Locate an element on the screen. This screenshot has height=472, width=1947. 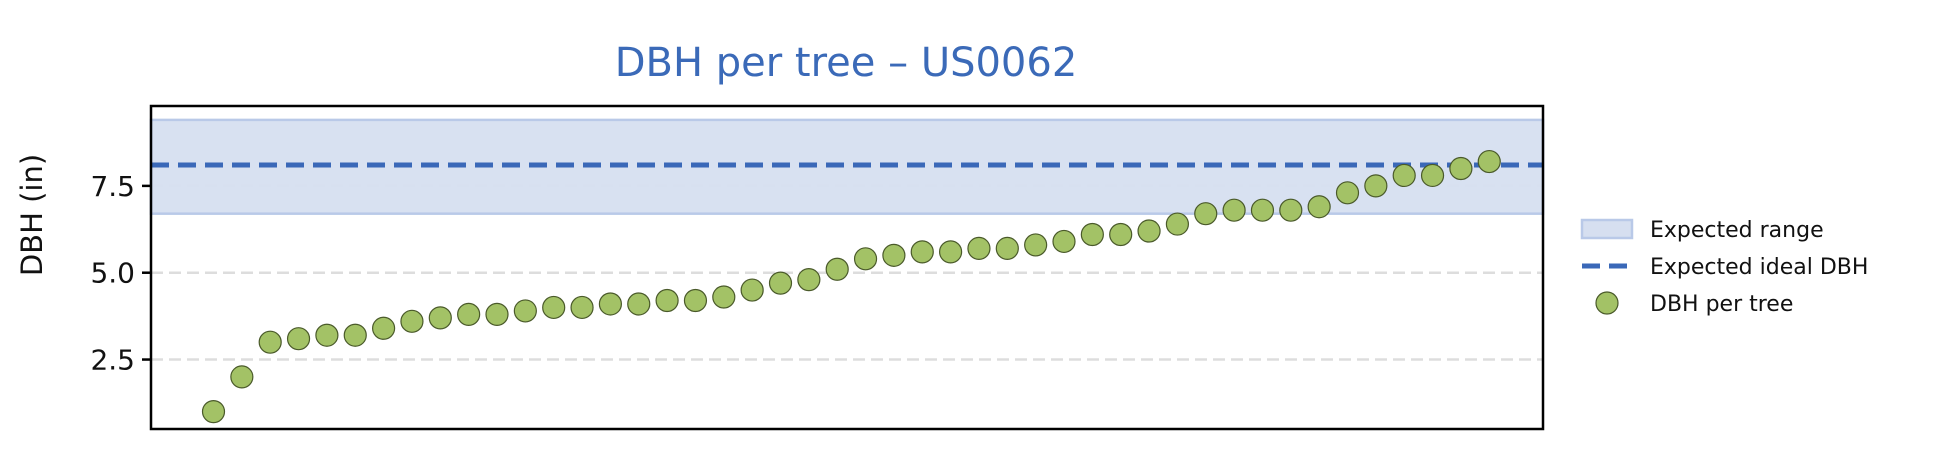
legend-point-swatch is located at coordinates (1607, 303).